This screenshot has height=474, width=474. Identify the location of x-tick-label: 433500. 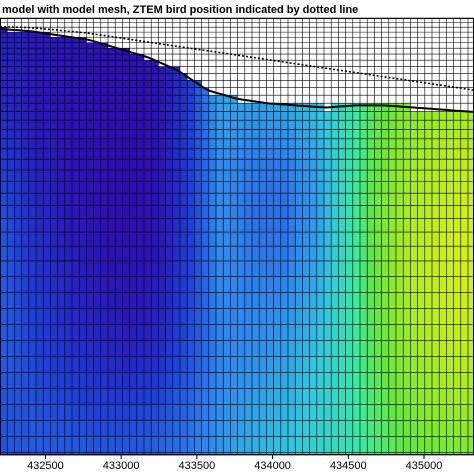
(197, 466).